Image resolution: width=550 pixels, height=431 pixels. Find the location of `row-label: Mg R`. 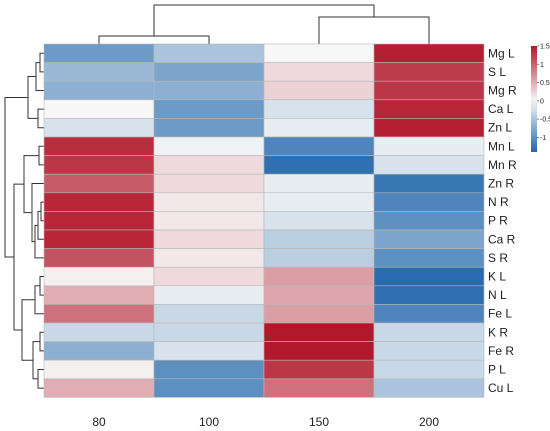

row-label: Mg R is located at coordinates (502, 91).